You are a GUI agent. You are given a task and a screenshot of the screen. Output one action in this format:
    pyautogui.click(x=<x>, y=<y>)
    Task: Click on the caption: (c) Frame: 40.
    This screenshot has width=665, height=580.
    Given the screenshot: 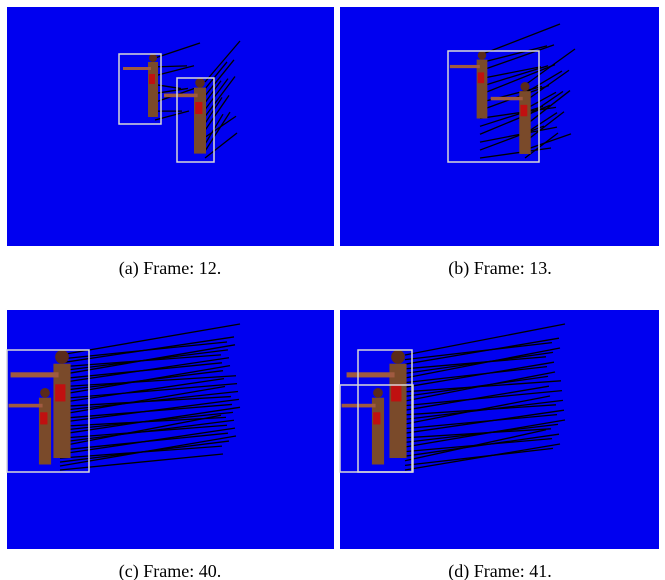 What is the action you would take?
    pyautogui.click(x=170, y=570)
    